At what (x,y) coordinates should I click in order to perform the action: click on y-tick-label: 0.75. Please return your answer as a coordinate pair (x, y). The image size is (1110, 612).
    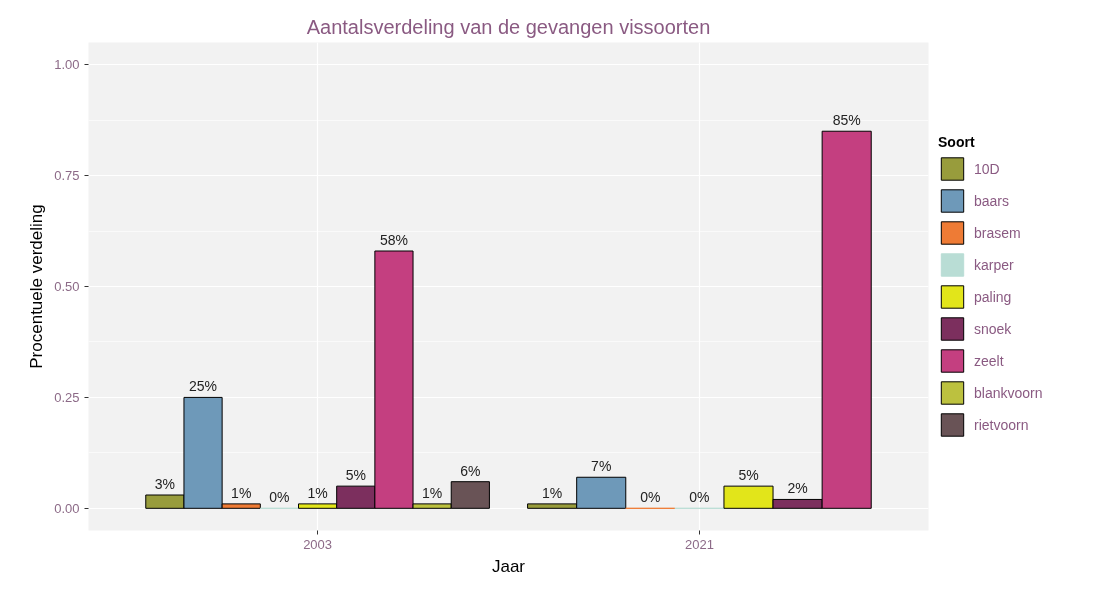
    Looking at the image, I should click on (67, 176).